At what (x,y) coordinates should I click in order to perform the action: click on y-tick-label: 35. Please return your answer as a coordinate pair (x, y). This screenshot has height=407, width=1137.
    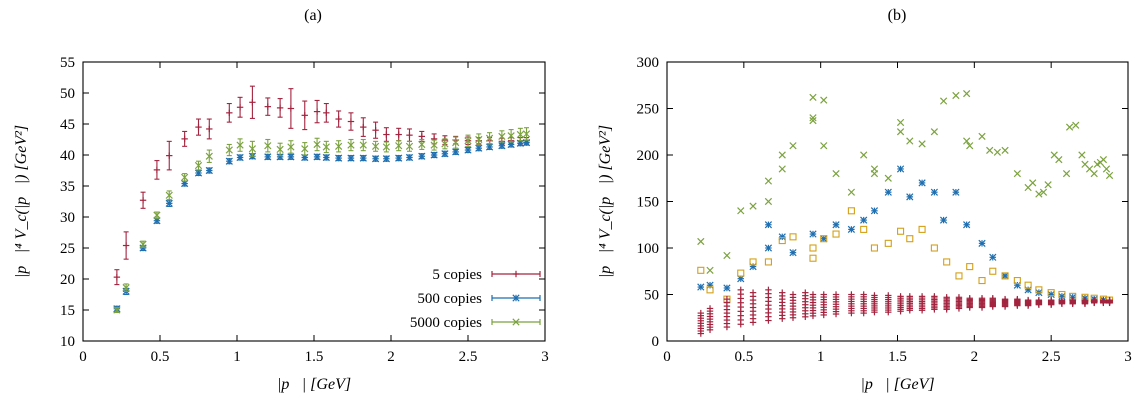
    Looking at the image, I should click on (67, 187).